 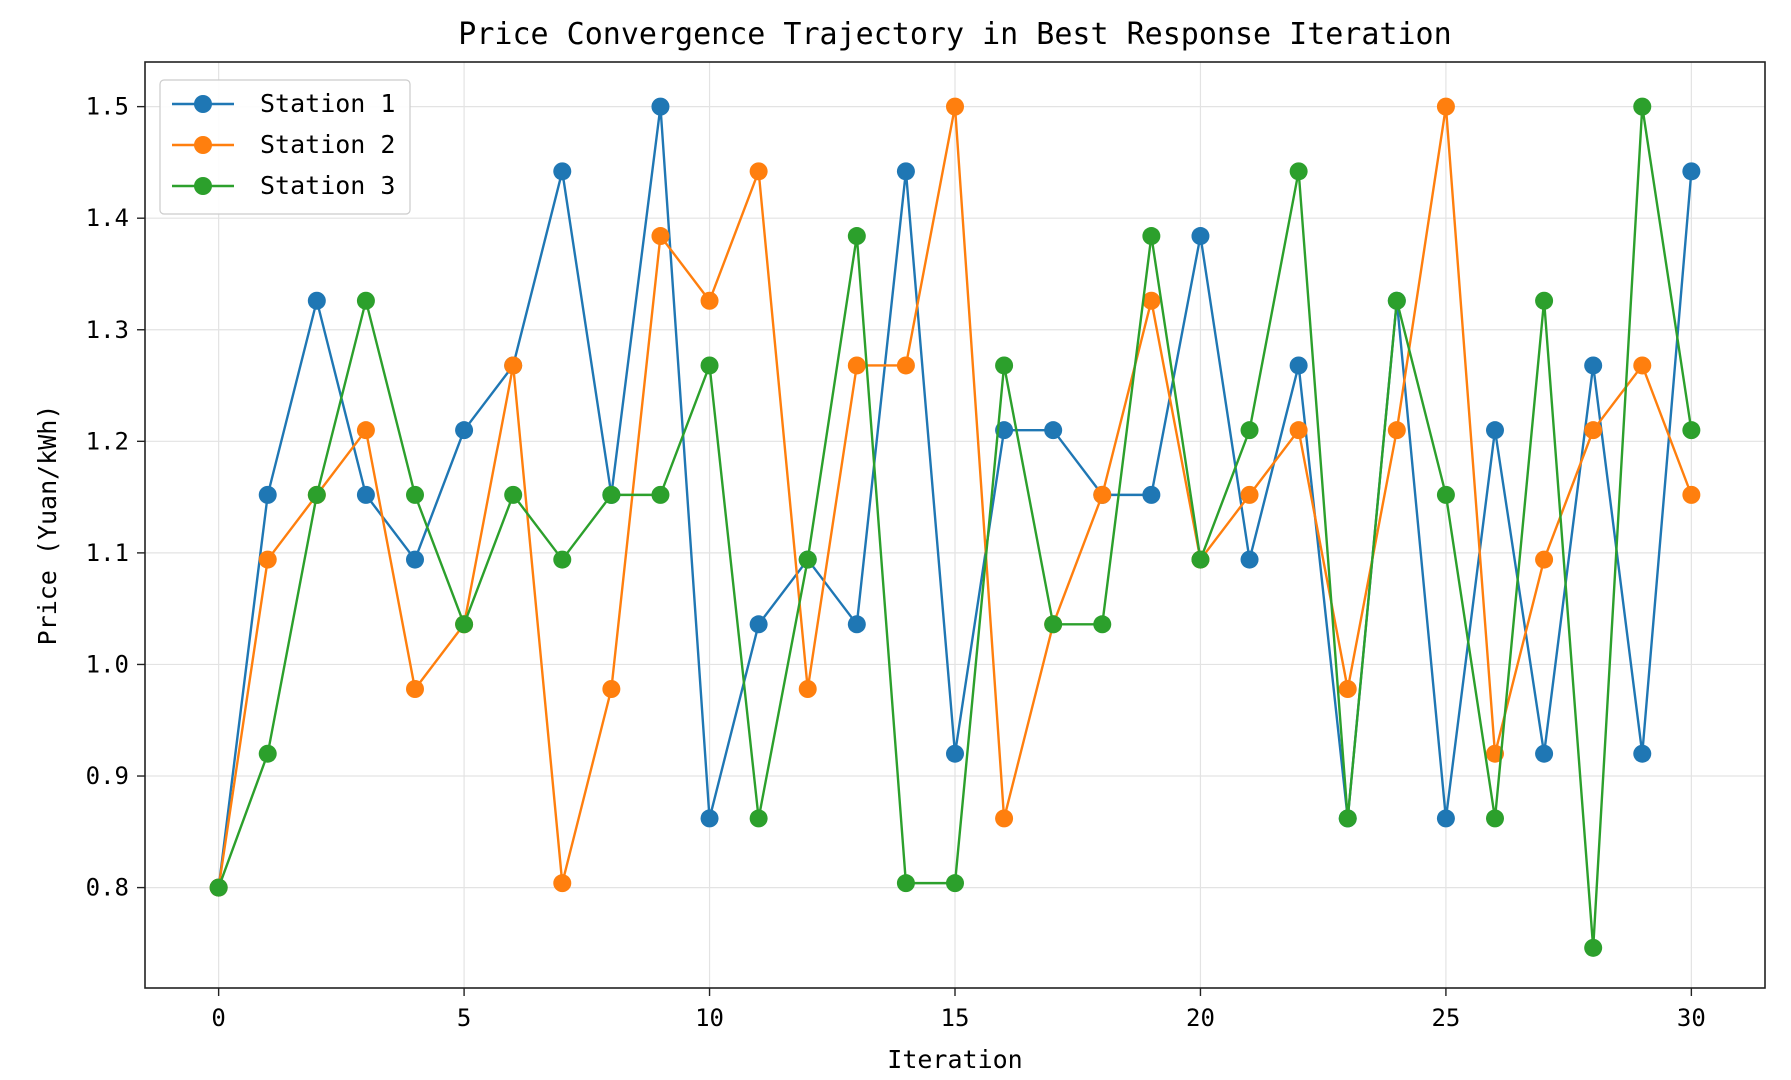 What do you see at coordinates (1691, 1018) in the screenshot?
I see `x-tick-label: 30` at bounding box center [1691, 1018].